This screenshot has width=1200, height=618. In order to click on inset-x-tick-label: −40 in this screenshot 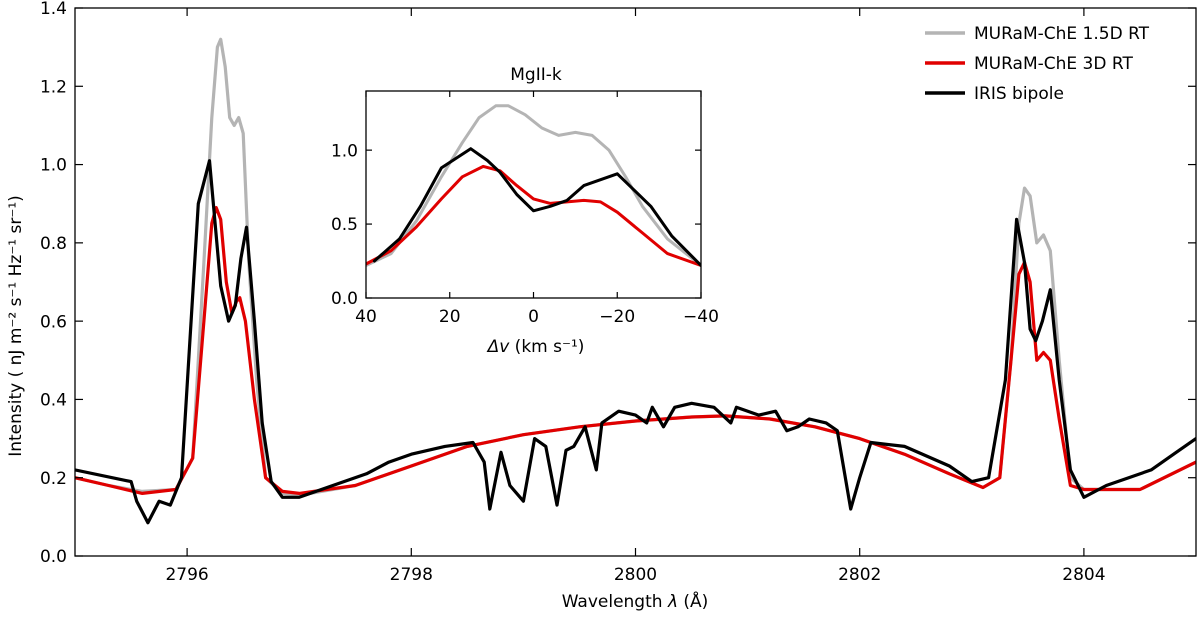, I will do `click(701, 317)`.